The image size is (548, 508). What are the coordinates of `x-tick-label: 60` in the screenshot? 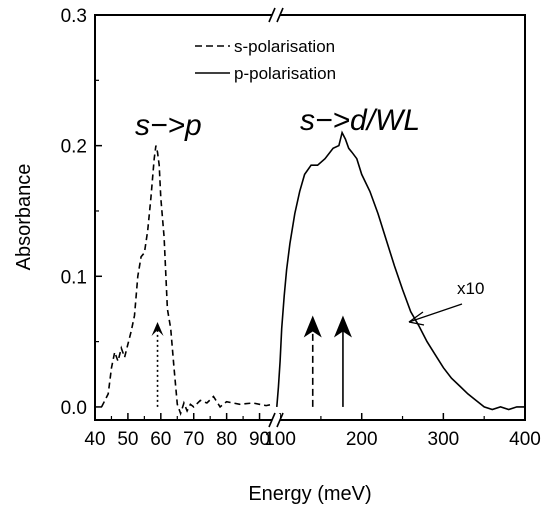 It's located at (160, 439).